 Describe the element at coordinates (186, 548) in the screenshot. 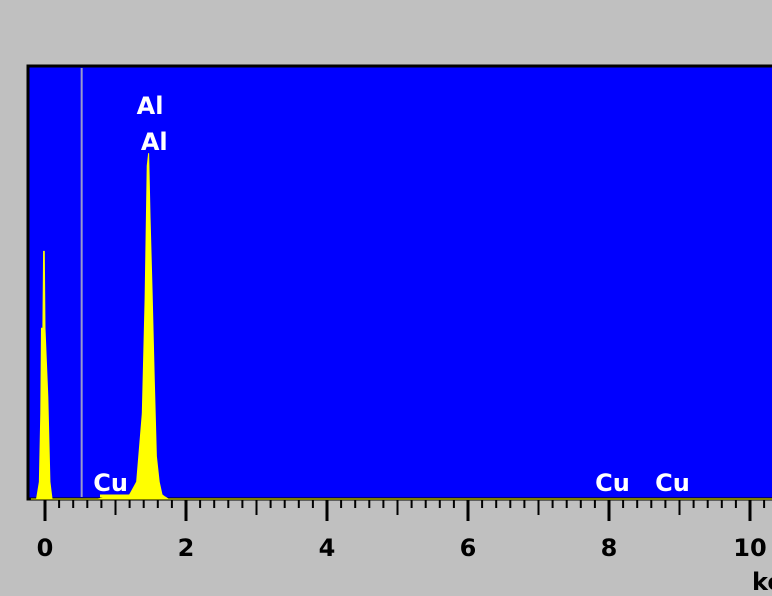

I see `x-tick-label: 2` at that location.